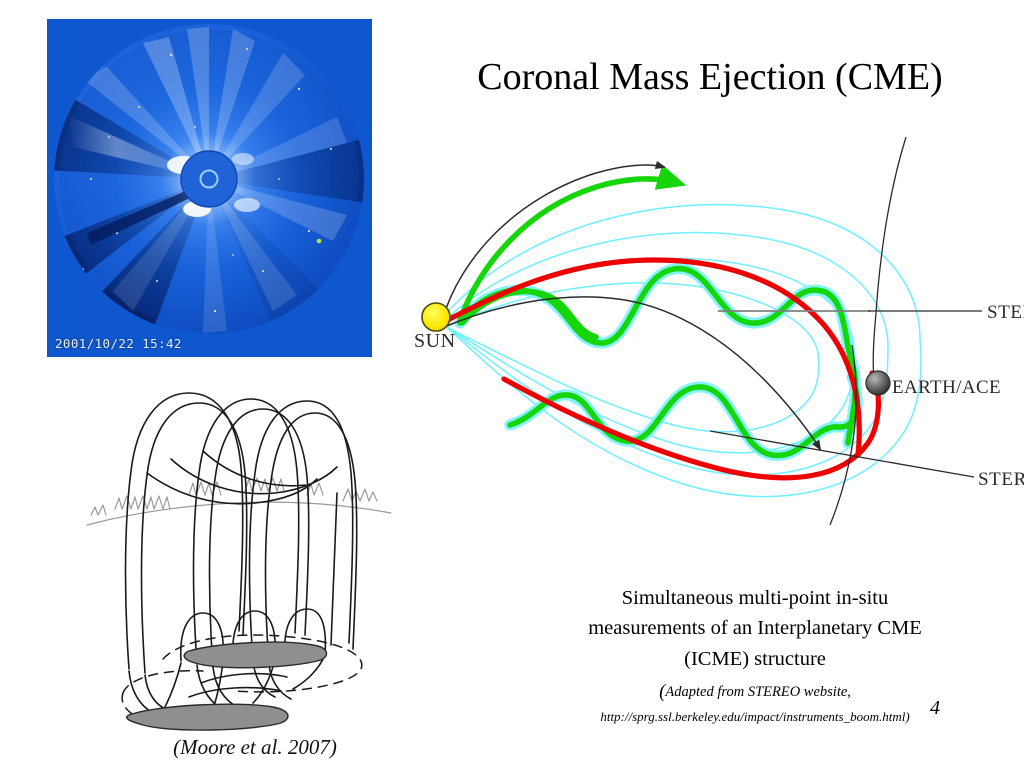 Image resolution: width=1024 pixels, height=768 pixels. Describe the element at coordinates (436, 317) in the screenshot. I see `sun-marker` at that location.